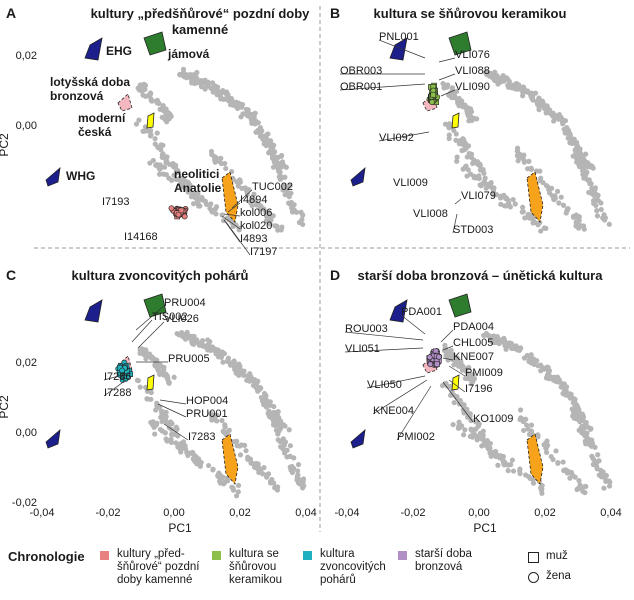 This screenshot has width=634, height=600. What do you see at coordinates (41, 513) in the screenshot?
I see `x-tick-label: -0,04` at bounding box center [41, 513].